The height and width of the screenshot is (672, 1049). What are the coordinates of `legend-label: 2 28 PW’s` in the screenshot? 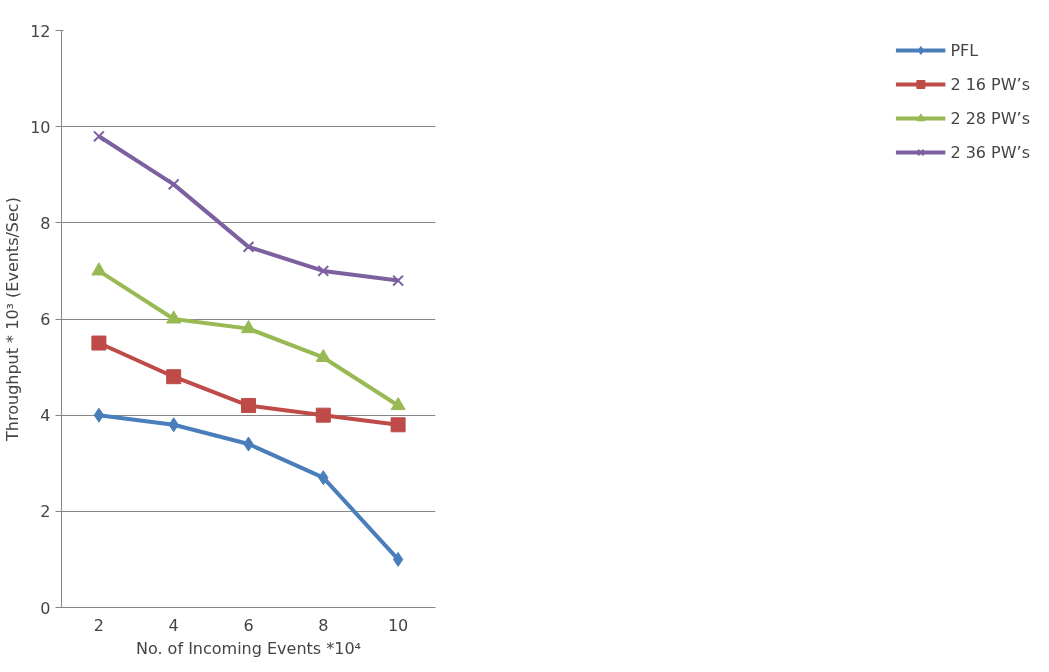 It's located at (990, 118).